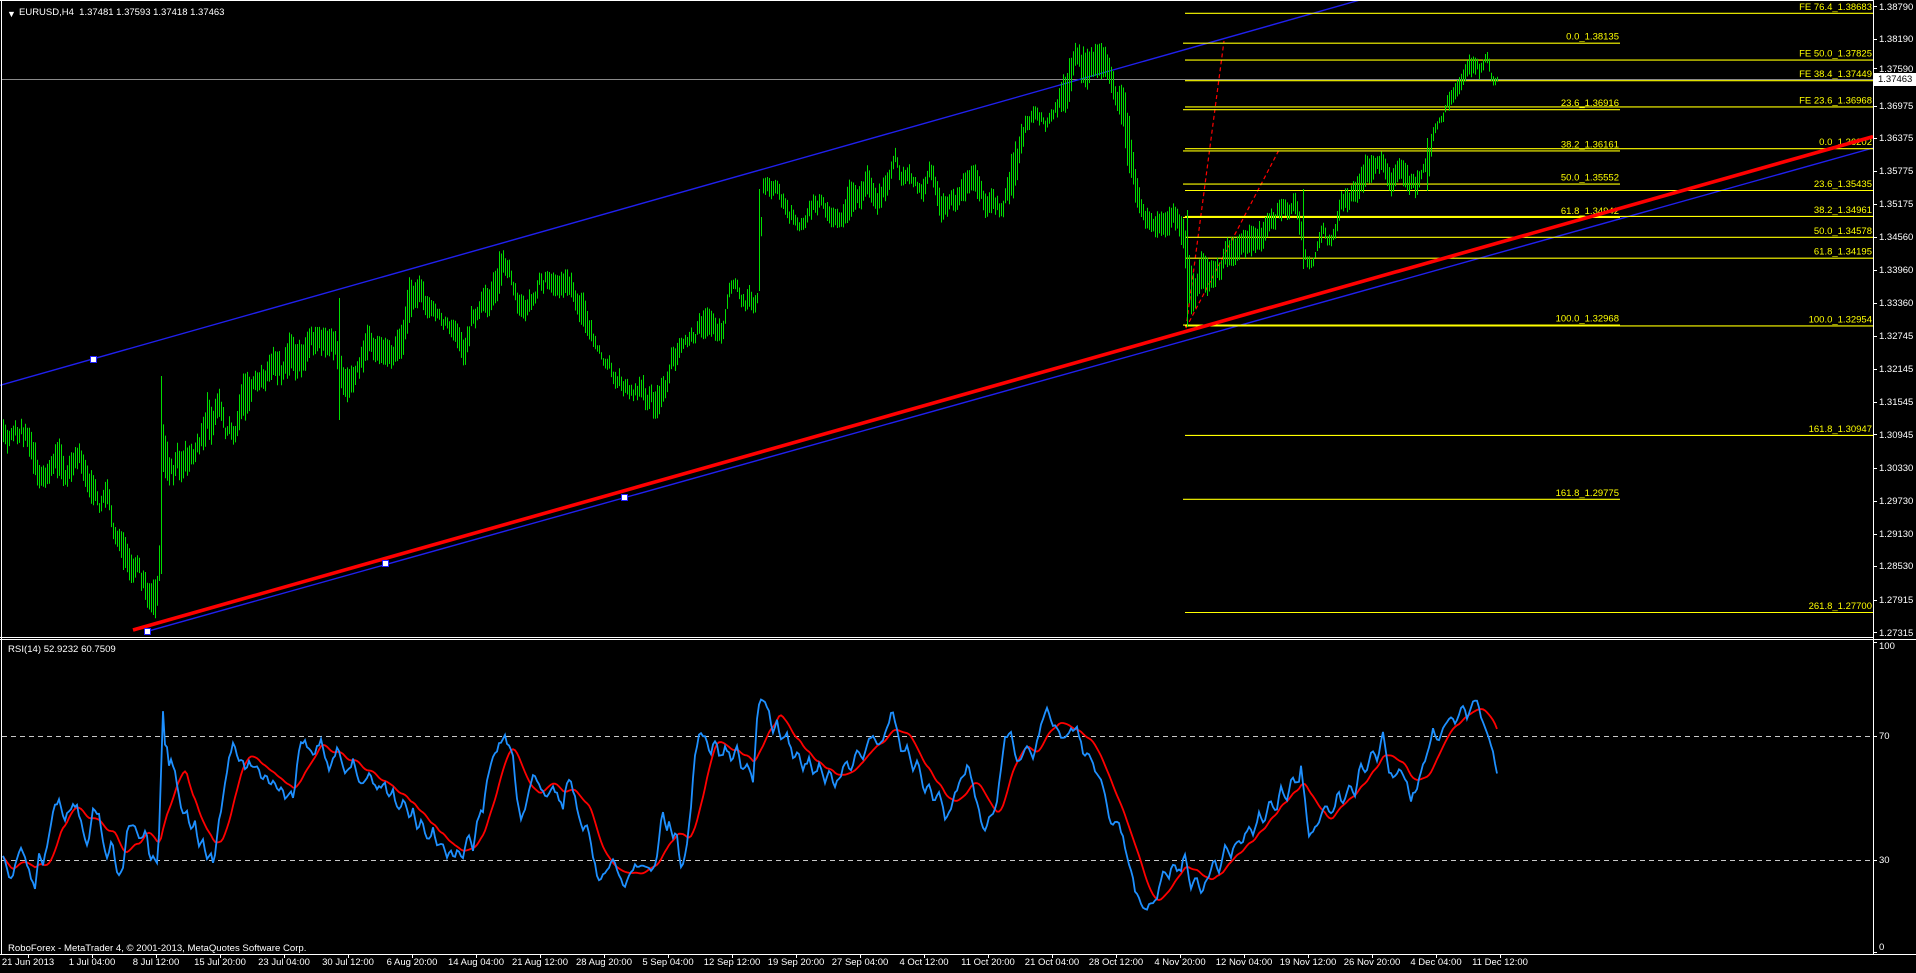 This screenshot has height=973, width=1916. What do you see at coordinates (1592, 37) in the screenshot?
I see `svg-text: 0.0_1.38135` at bounding box center [1592, 37].